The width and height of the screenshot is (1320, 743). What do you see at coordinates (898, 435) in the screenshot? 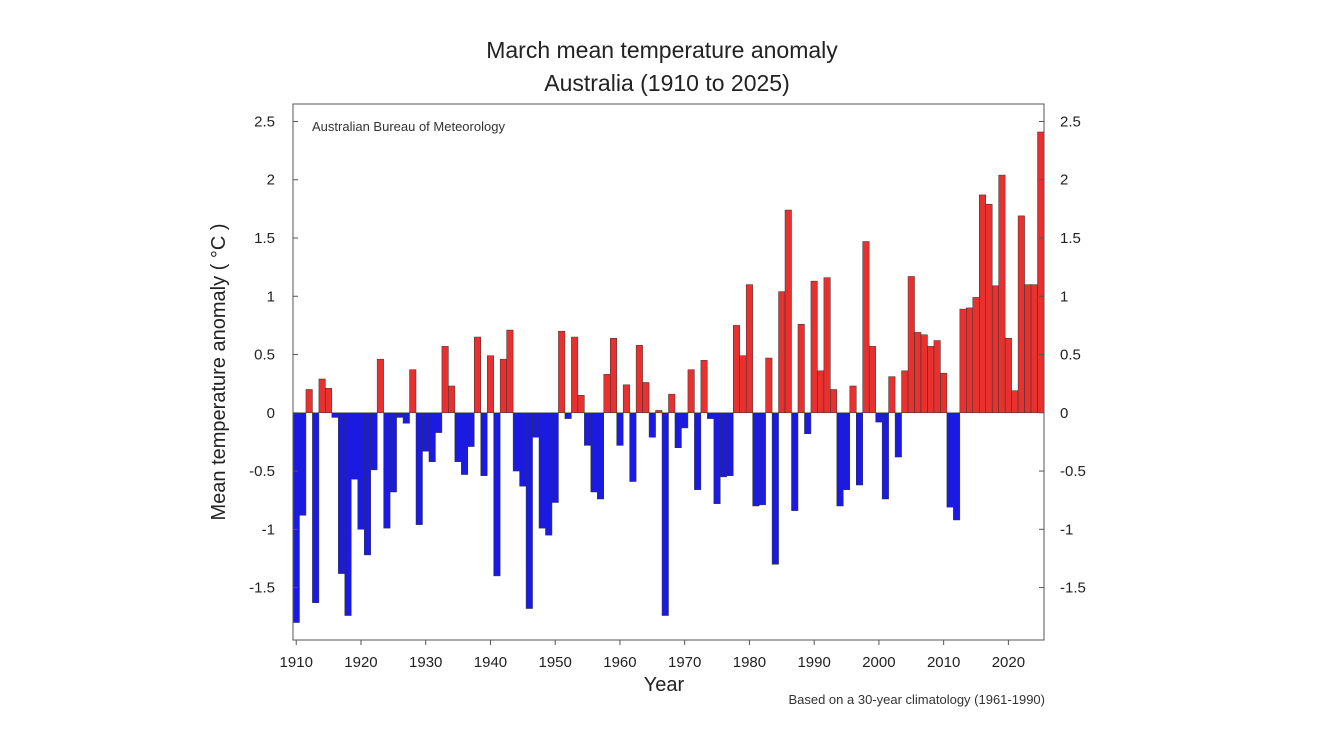
I see `bar-2003` at bounding box center [898, 435].